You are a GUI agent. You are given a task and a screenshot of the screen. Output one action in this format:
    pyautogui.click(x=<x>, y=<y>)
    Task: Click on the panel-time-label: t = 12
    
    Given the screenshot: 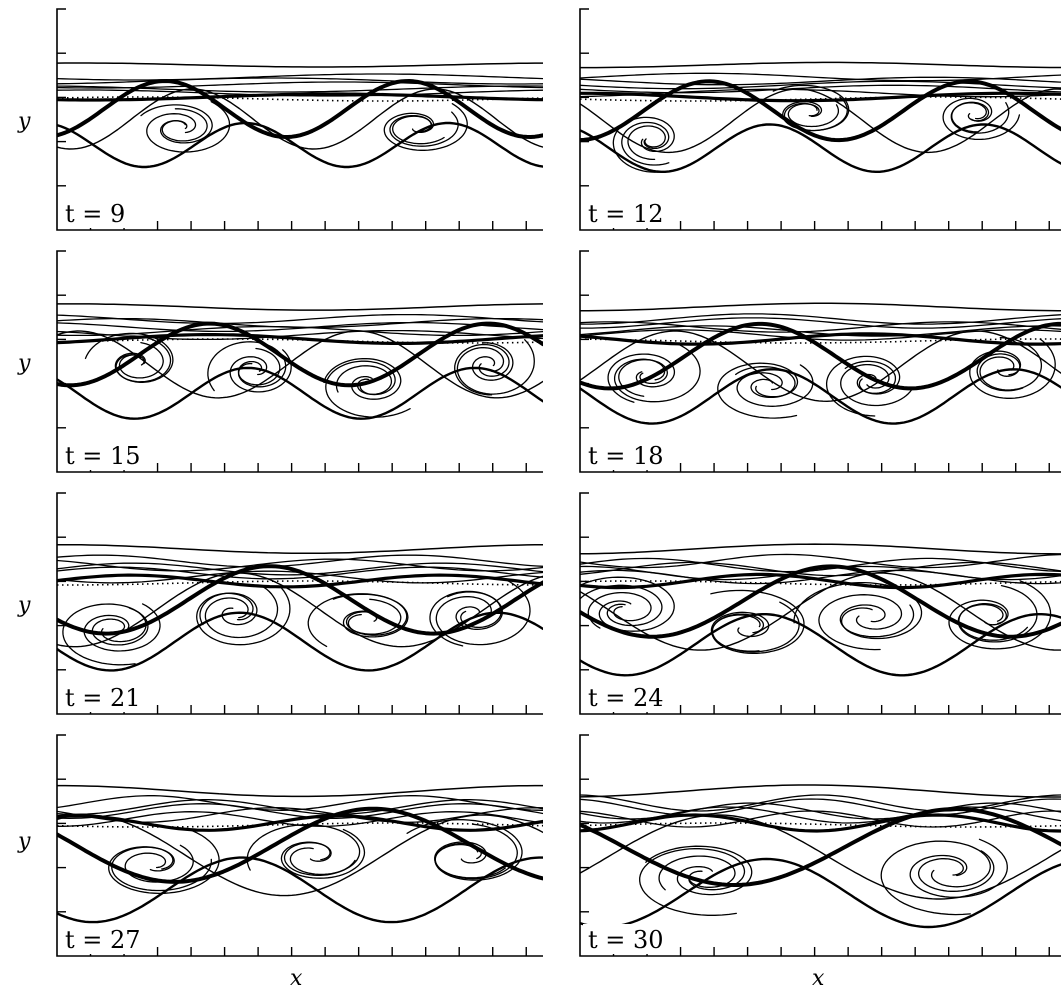 What is the action you would take?
    pyautogui.click(x=626, y=214)
    